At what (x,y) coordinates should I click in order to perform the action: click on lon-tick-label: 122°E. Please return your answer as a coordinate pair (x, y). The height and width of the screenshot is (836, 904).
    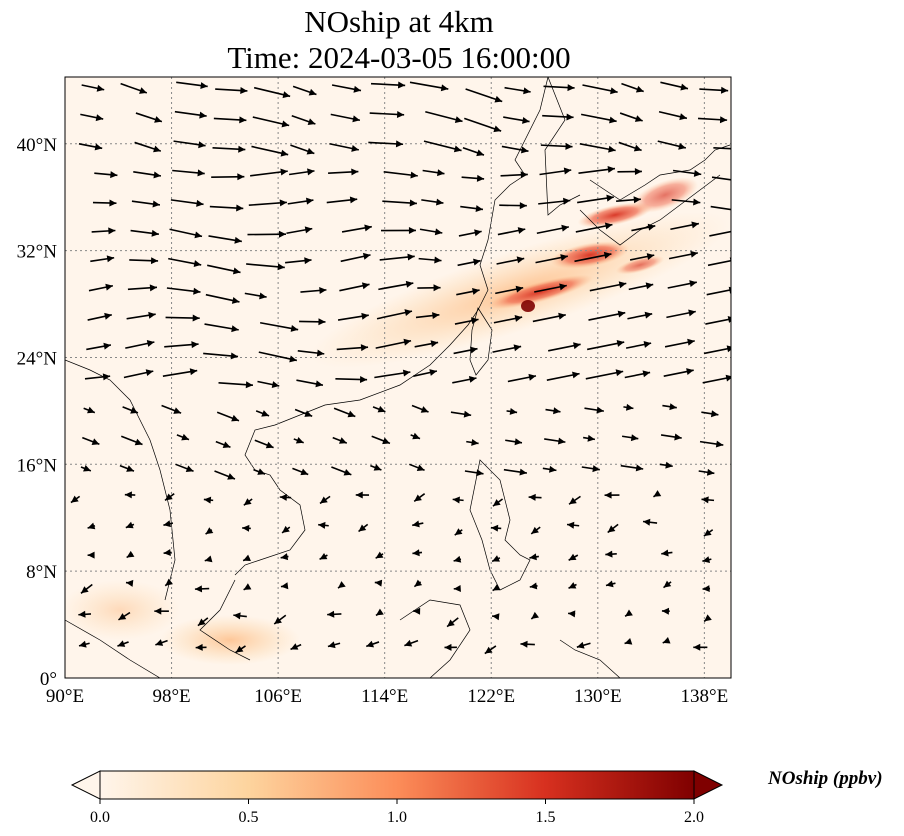
    Looking at the image, I should click on (491, 696).